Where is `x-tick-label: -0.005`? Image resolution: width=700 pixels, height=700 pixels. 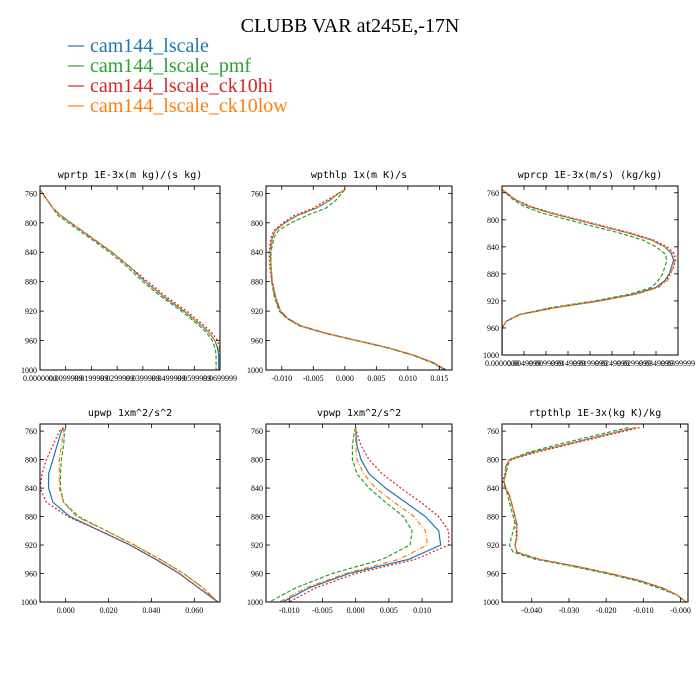
x-tick-label: -0.005 is located at coordinates (313, 378).